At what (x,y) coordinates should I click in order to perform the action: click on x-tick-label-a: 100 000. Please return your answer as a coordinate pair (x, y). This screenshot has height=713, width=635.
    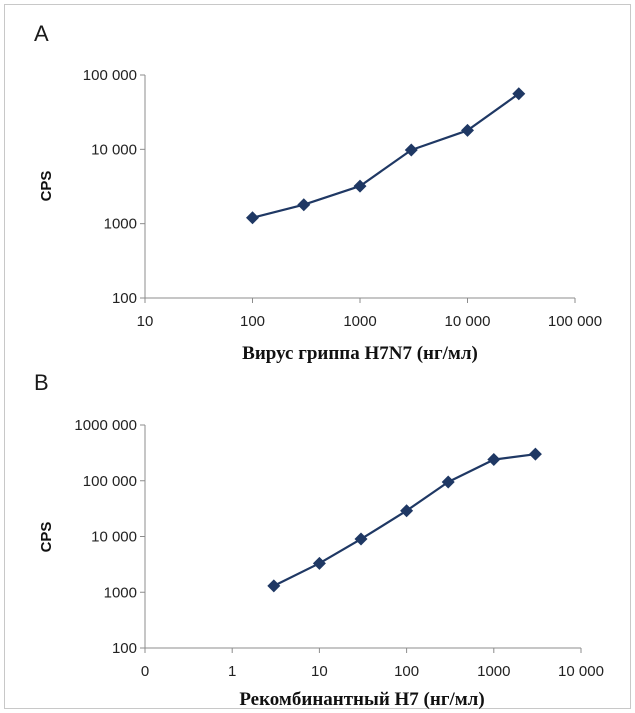
    Looking at the image, I should click on (575, 321).